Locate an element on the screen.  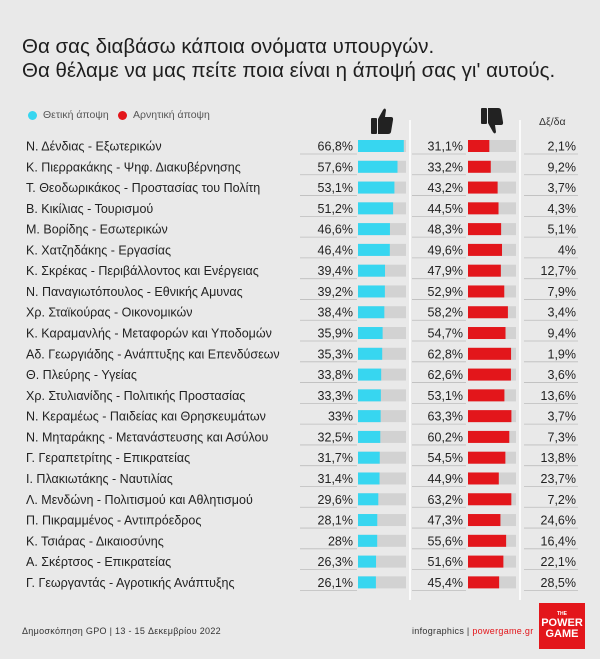
undecided-value-label: 13,8% is located at coordinates (558, 458).